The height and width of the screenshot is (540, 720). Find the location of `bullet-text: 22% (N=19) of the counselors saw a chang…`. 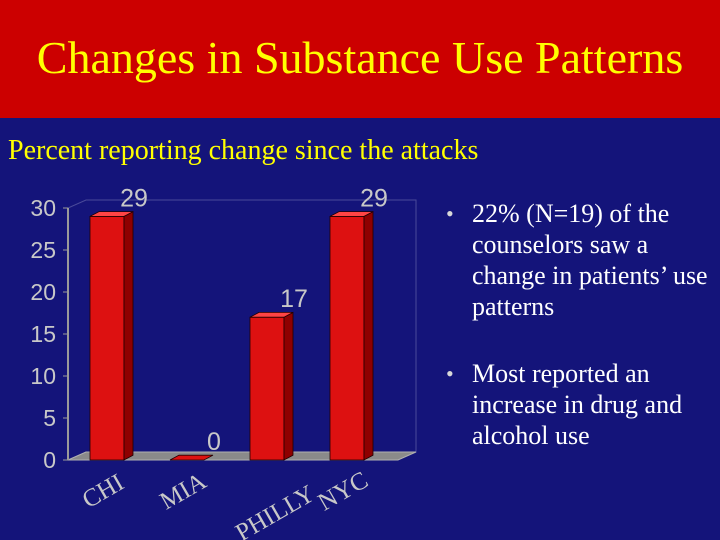

bullet-text: 22% (N=19) of the counselors saw a chang… is located at coordinates (590, 260).